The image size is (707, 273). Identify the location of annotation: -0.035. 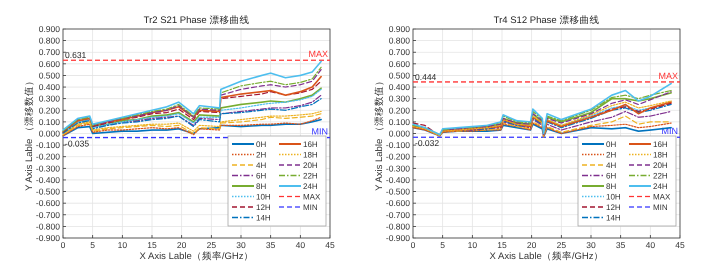
(77, 143).